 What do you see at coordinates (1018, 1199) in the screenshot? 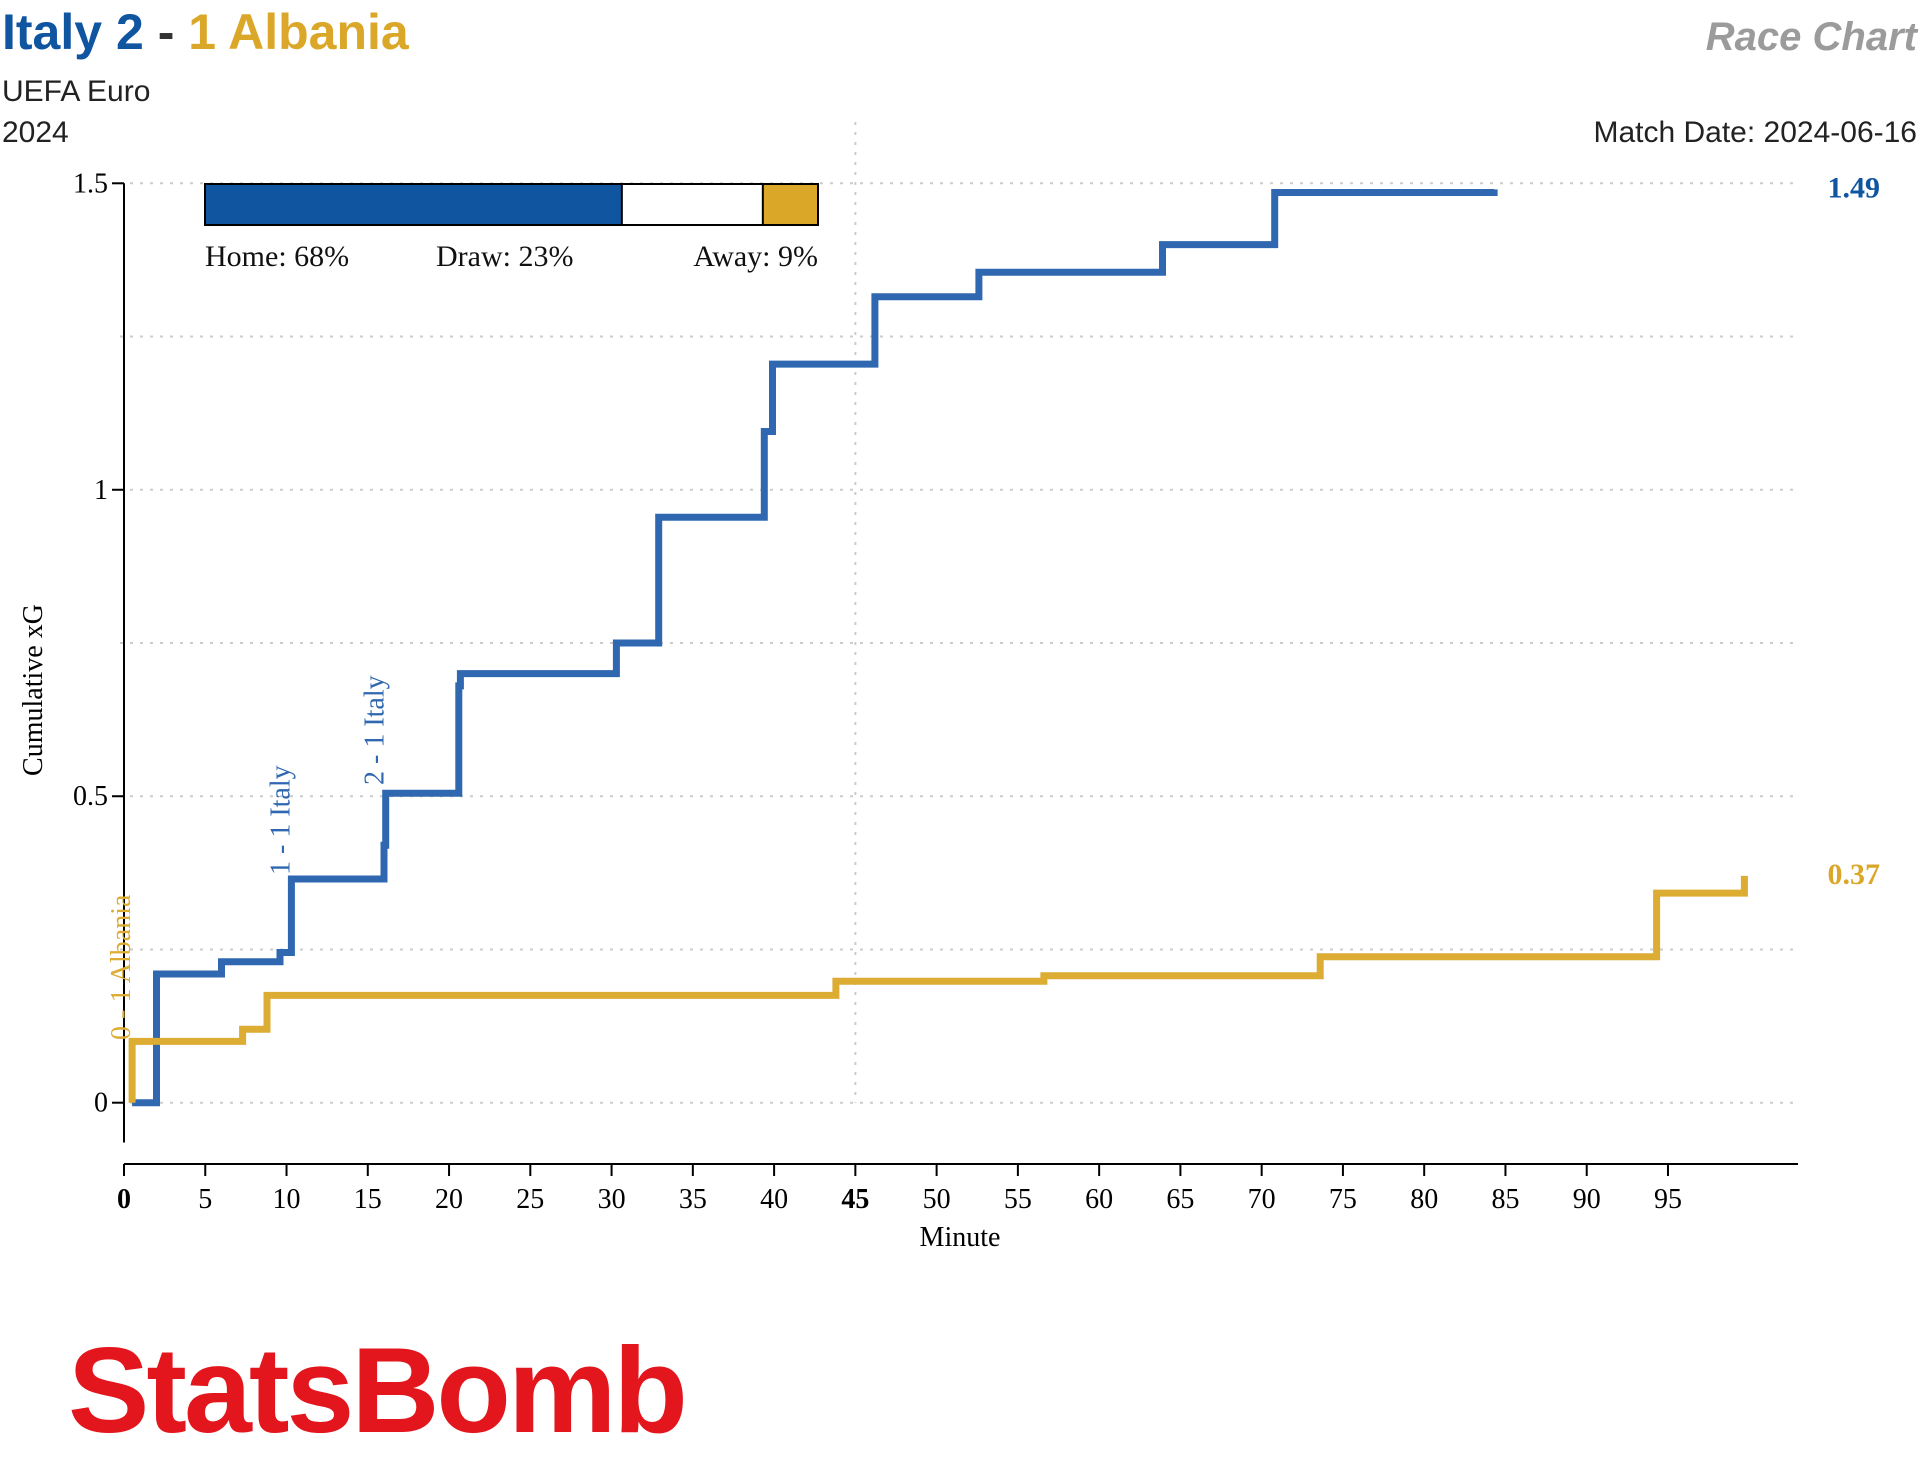
I see `x-tick-label: 55` at bounding box center [1018, 1199].